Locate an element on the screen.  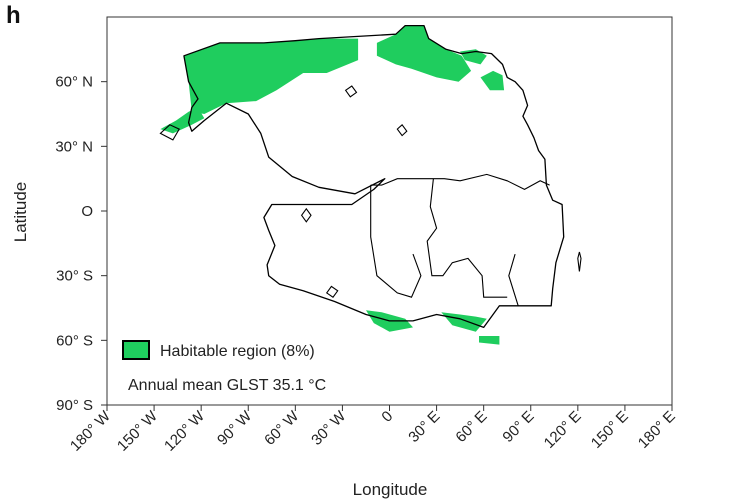
x-tick-label-0: 180° W is located at coordinates (91, 431).